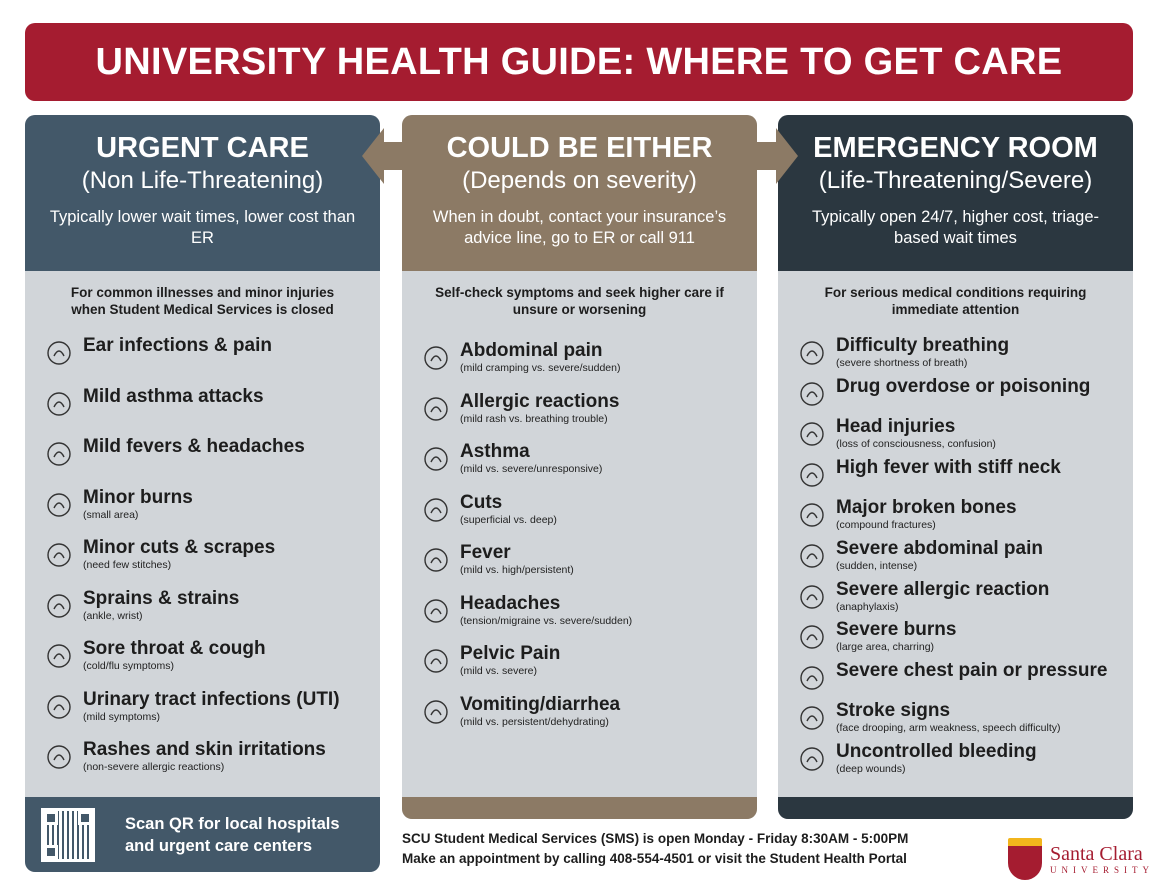 This screenshot has width=1160, height=896. Describe the element at coordinates (885, 647) in the screenshot. I see `item-sublabel: (large area, charring)` at that location.